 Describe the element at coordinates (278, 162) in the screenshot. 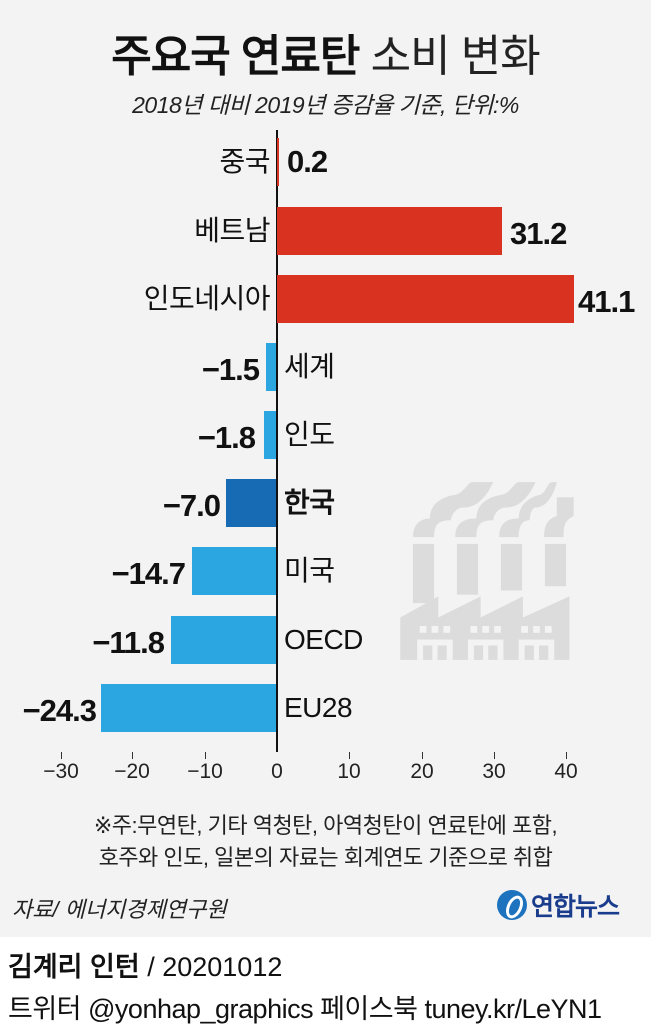

I see `bar-china` at that location.